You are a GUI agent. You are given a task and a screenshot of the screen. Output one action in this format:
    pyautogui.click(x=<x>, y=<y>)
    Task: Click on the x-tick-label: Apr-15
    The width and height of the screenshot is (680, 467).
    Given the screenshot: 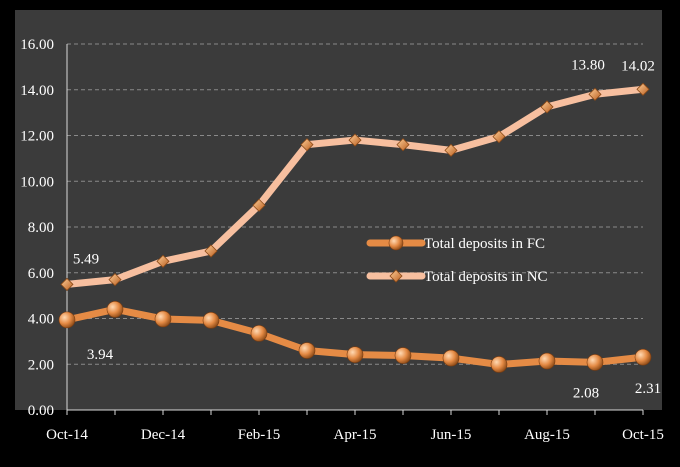 What is the action you would take?
    pyautogui.click(x=354, y=435)
    